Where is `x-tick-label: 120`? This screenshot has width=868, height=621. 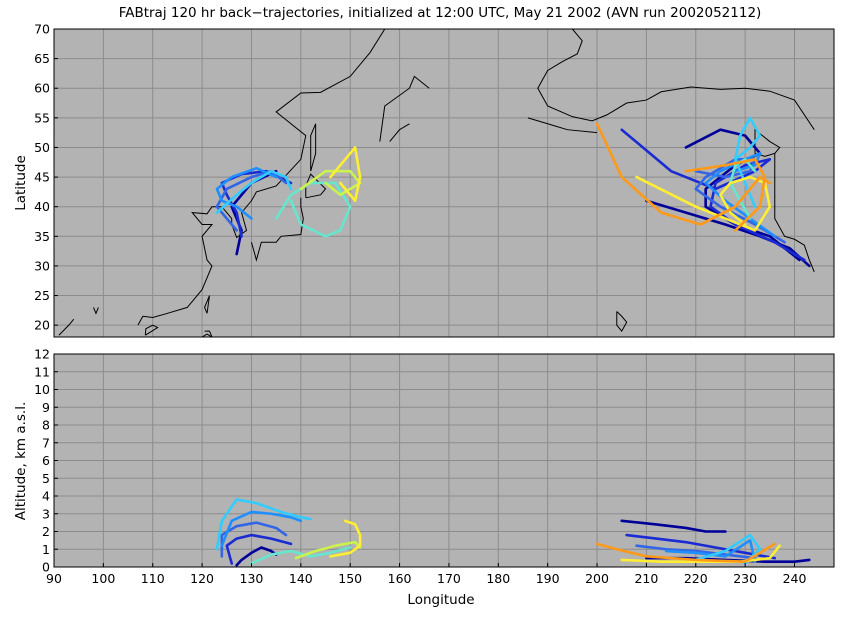 x-tick-label: 120 is located at coordinates (202, 578).